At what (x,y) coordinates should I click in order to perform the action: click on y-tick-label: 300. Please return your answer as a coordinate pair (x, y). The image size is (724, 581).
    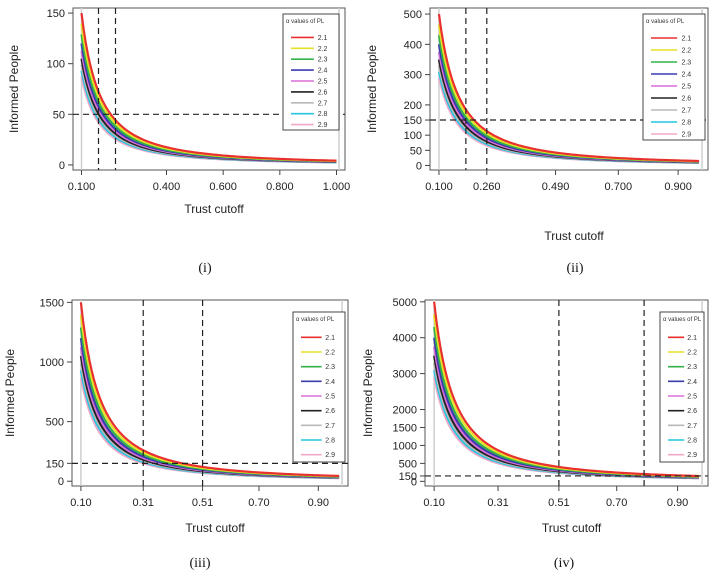
    Looking at the image, I should click on (413, 76).